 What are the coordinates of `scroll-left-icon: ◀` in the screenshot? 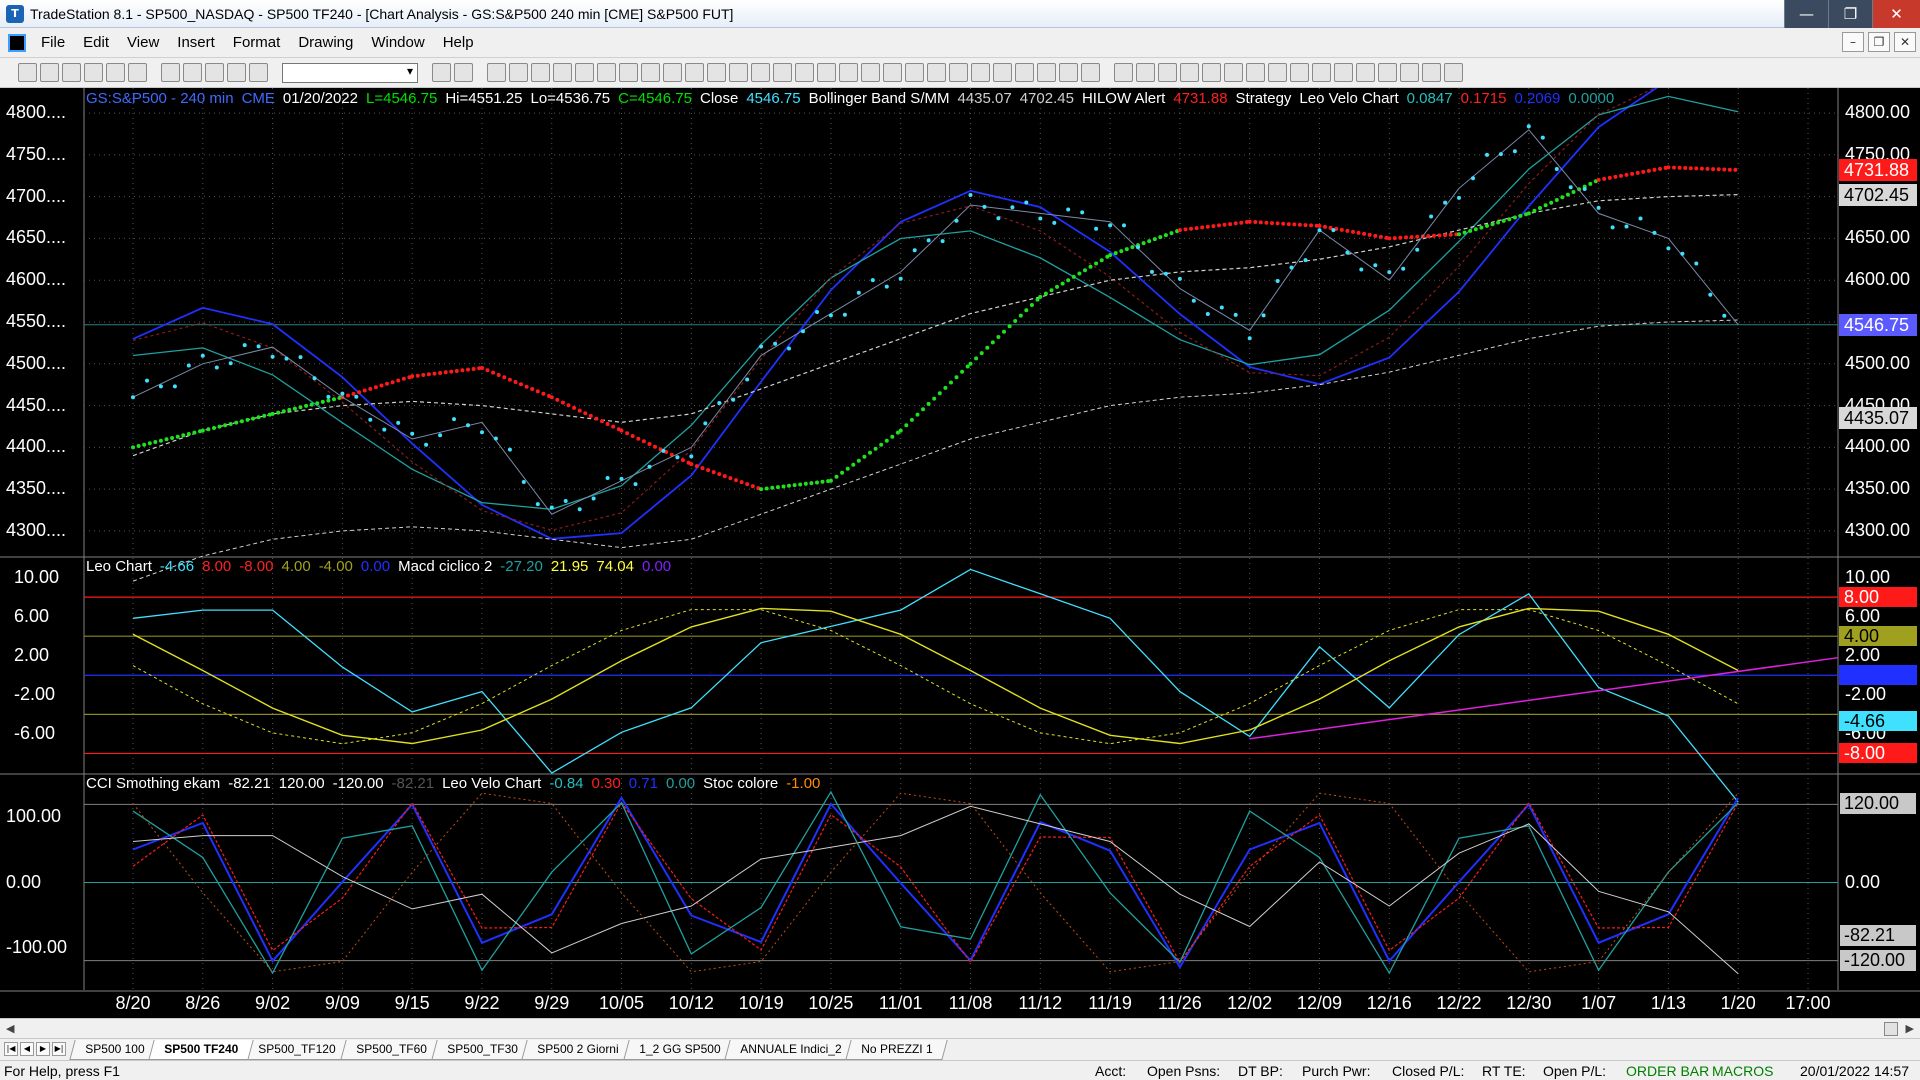 It's located at (10, 1028).